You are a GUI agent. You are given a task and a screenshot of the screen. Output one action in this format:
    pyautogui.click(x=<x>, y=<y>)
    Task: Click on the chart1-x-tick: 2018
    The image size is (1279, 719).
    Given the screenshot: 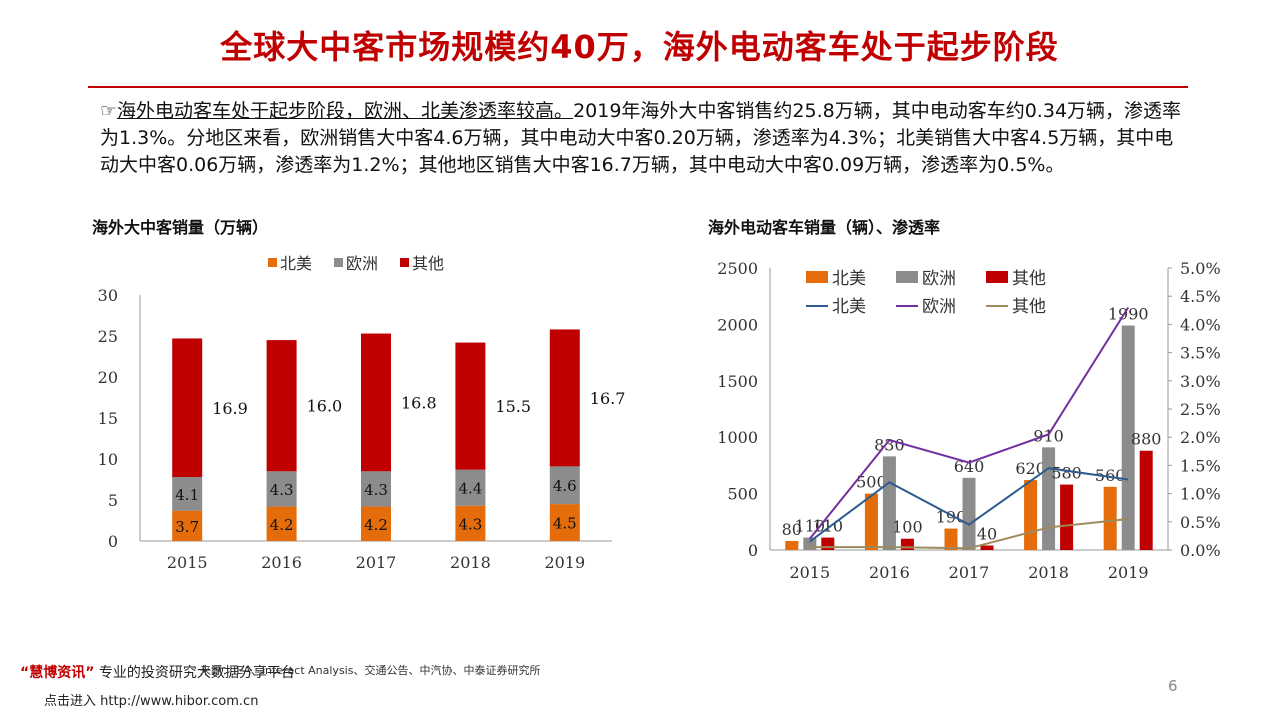 What is the action you would take?
    pyautogui.click(x=470, y=562)
    